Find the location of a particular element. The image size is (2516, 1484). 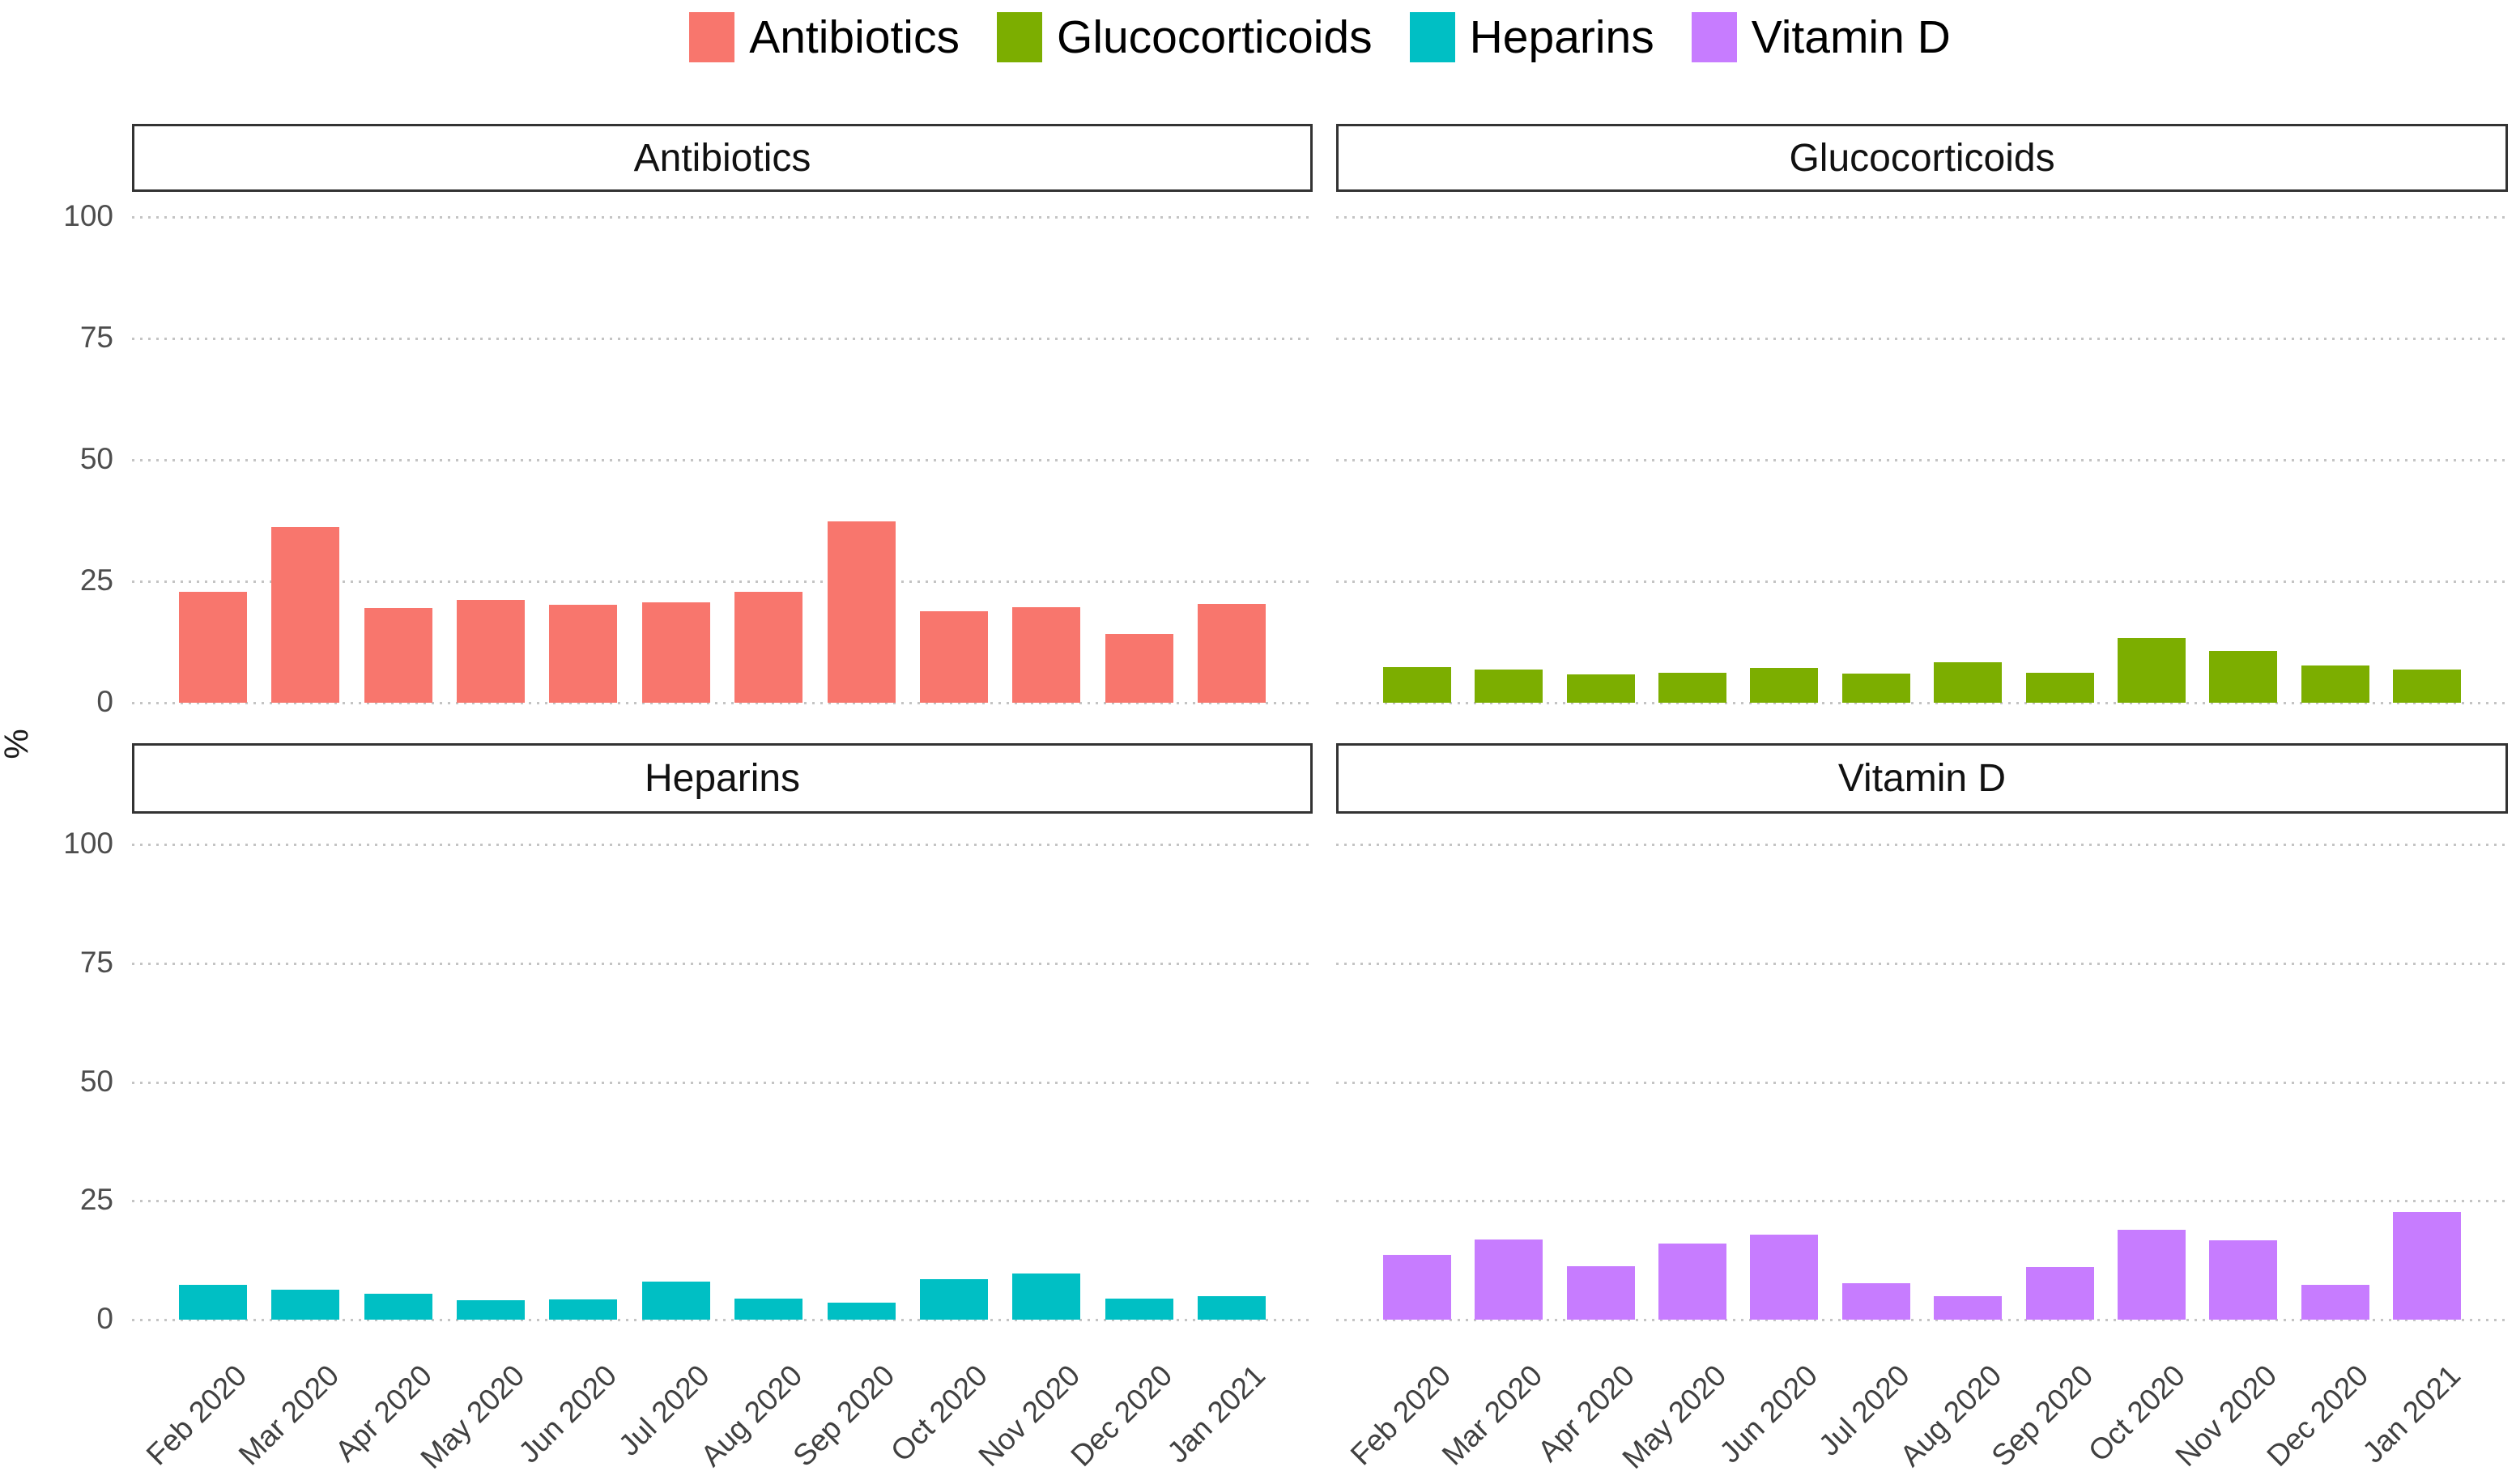

bar-antibiotics-apr-2020 is located at coordinates (398, 655).